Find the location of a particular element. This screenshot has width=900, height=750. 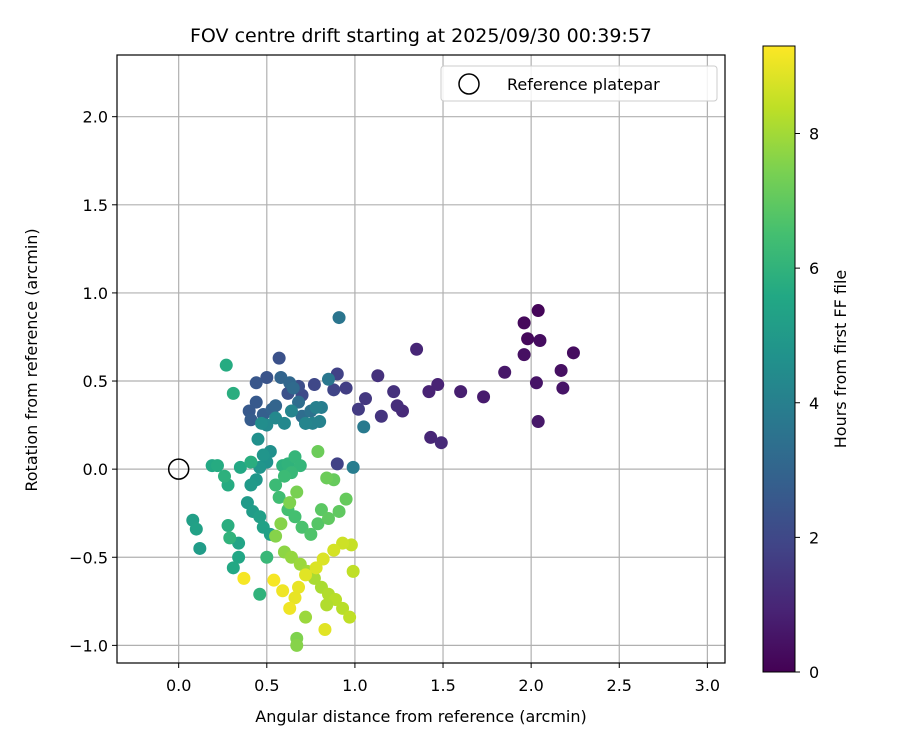

colorbar-ticks: 0 2 4 6 8 is located at coordinates (807, 403).